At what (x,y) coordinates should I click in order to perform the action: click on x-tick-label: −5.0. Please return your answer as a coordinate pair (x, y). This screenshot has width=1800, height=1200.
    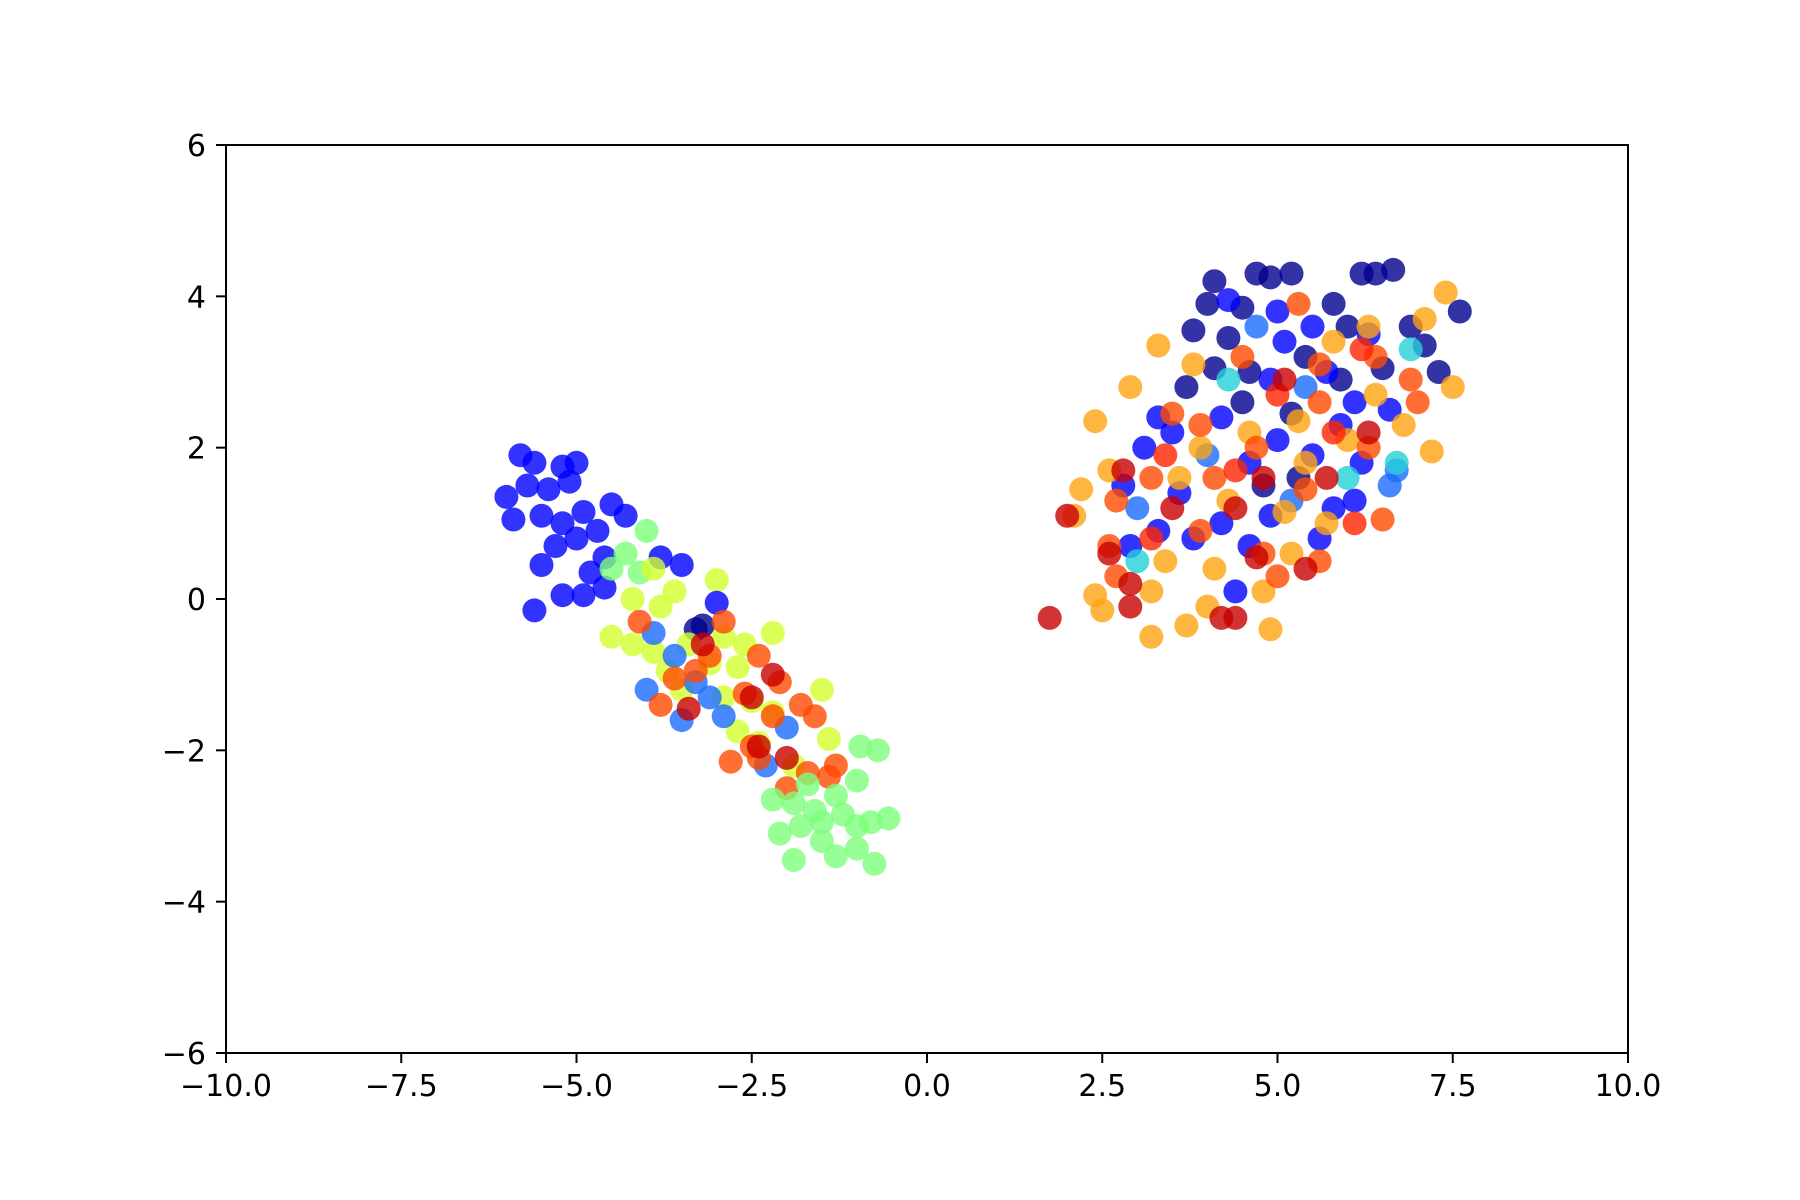
    Looking at the image, I should click on (576, 1086).